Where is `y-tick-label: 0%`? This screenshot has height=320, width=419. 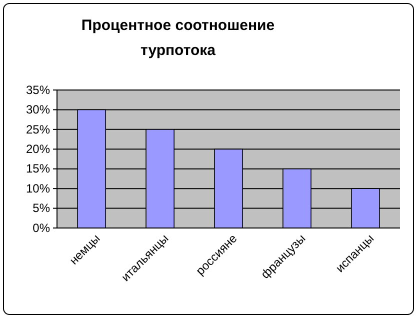 y-tick-label: 0% is located at coordinates (41, 227).